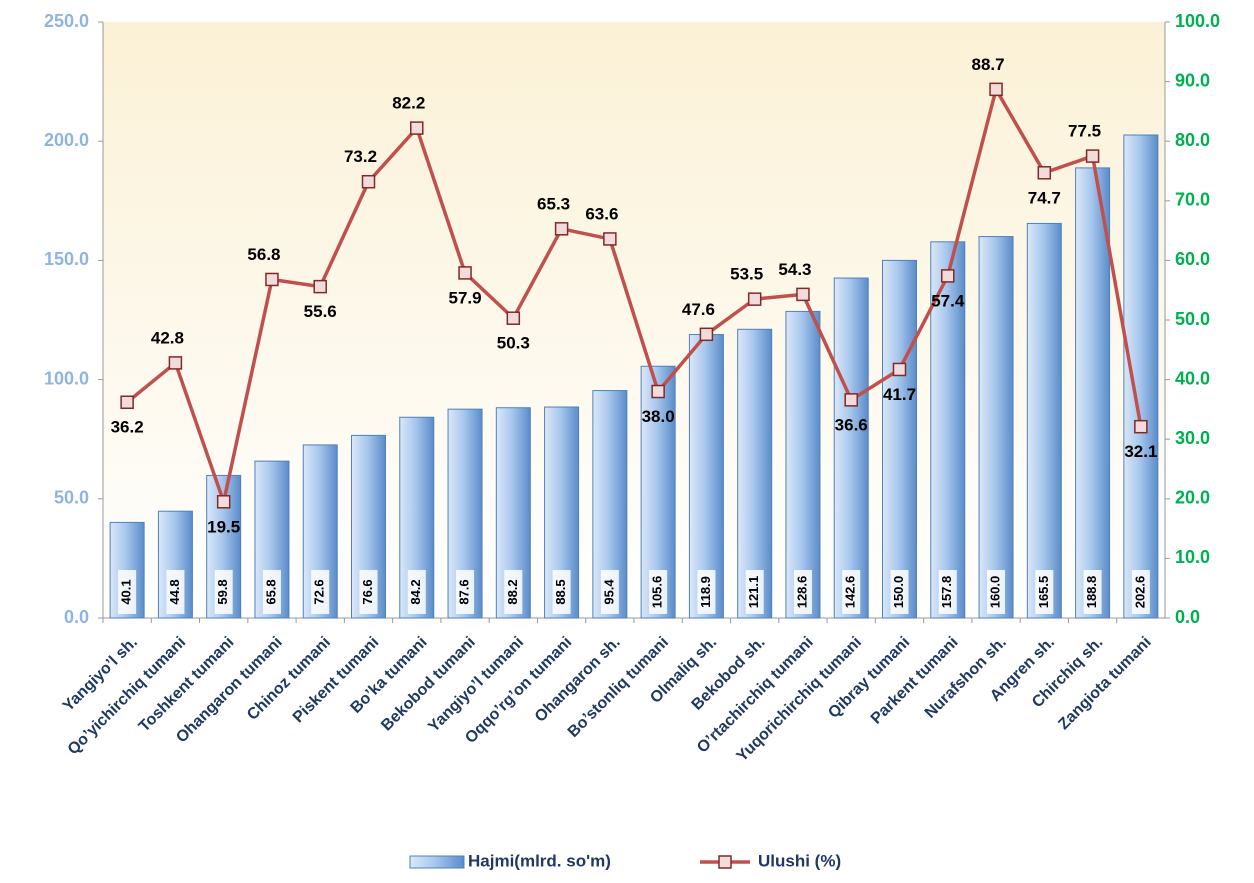 This screenshot has width=1254, height=883. What do you see at coordinates (1192, 438) in the screenshot?
I see `y2-tick-label: 30.0` at bounding box center [1192, 438].